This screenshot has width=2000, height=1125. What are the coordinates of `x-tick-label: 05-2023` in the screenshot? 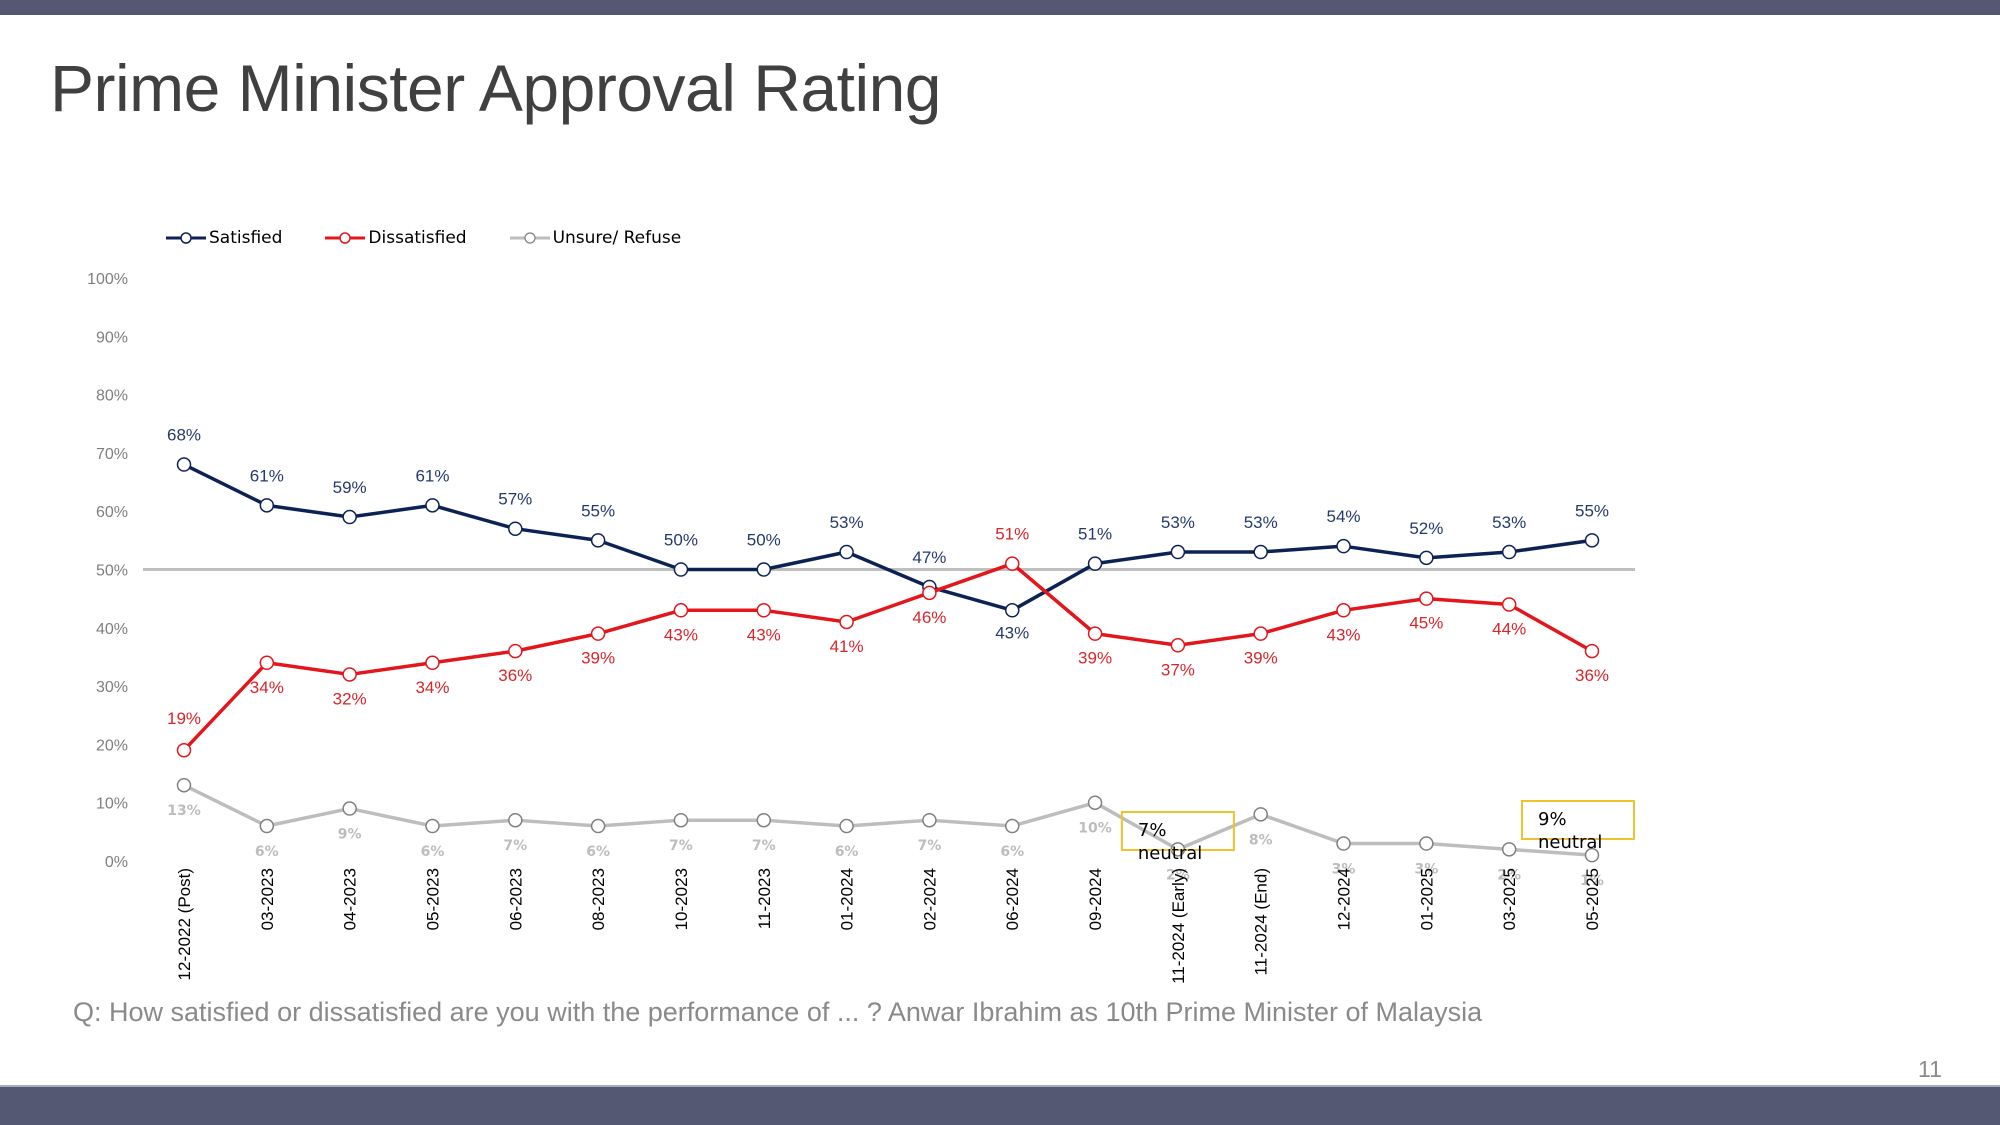 It's located at (432, 899).